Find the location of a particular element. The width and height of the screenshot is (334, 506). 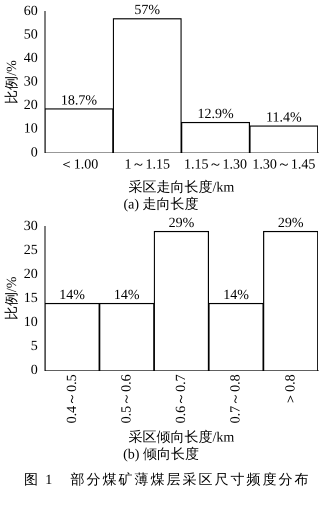

x-axis-title: 采区走向长度/km is located at coordinates (181, 187).